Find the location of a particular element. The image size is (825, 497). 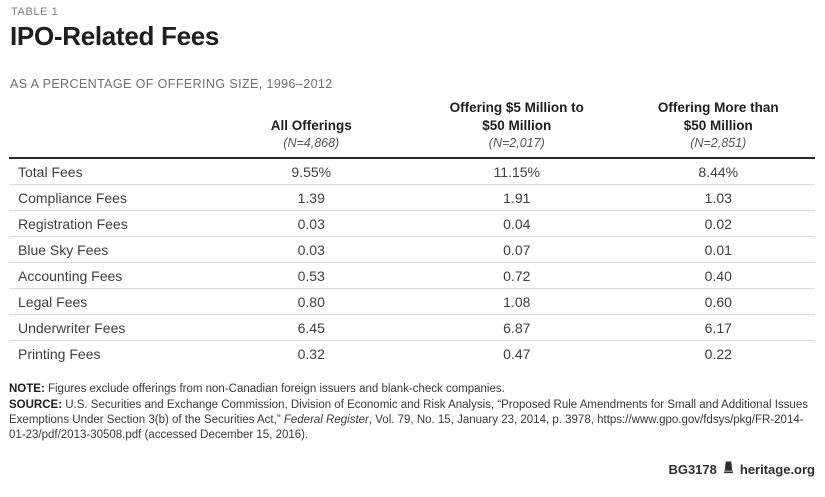

column-sample-size: (N=2,851) is located at coordinates (718, 143).